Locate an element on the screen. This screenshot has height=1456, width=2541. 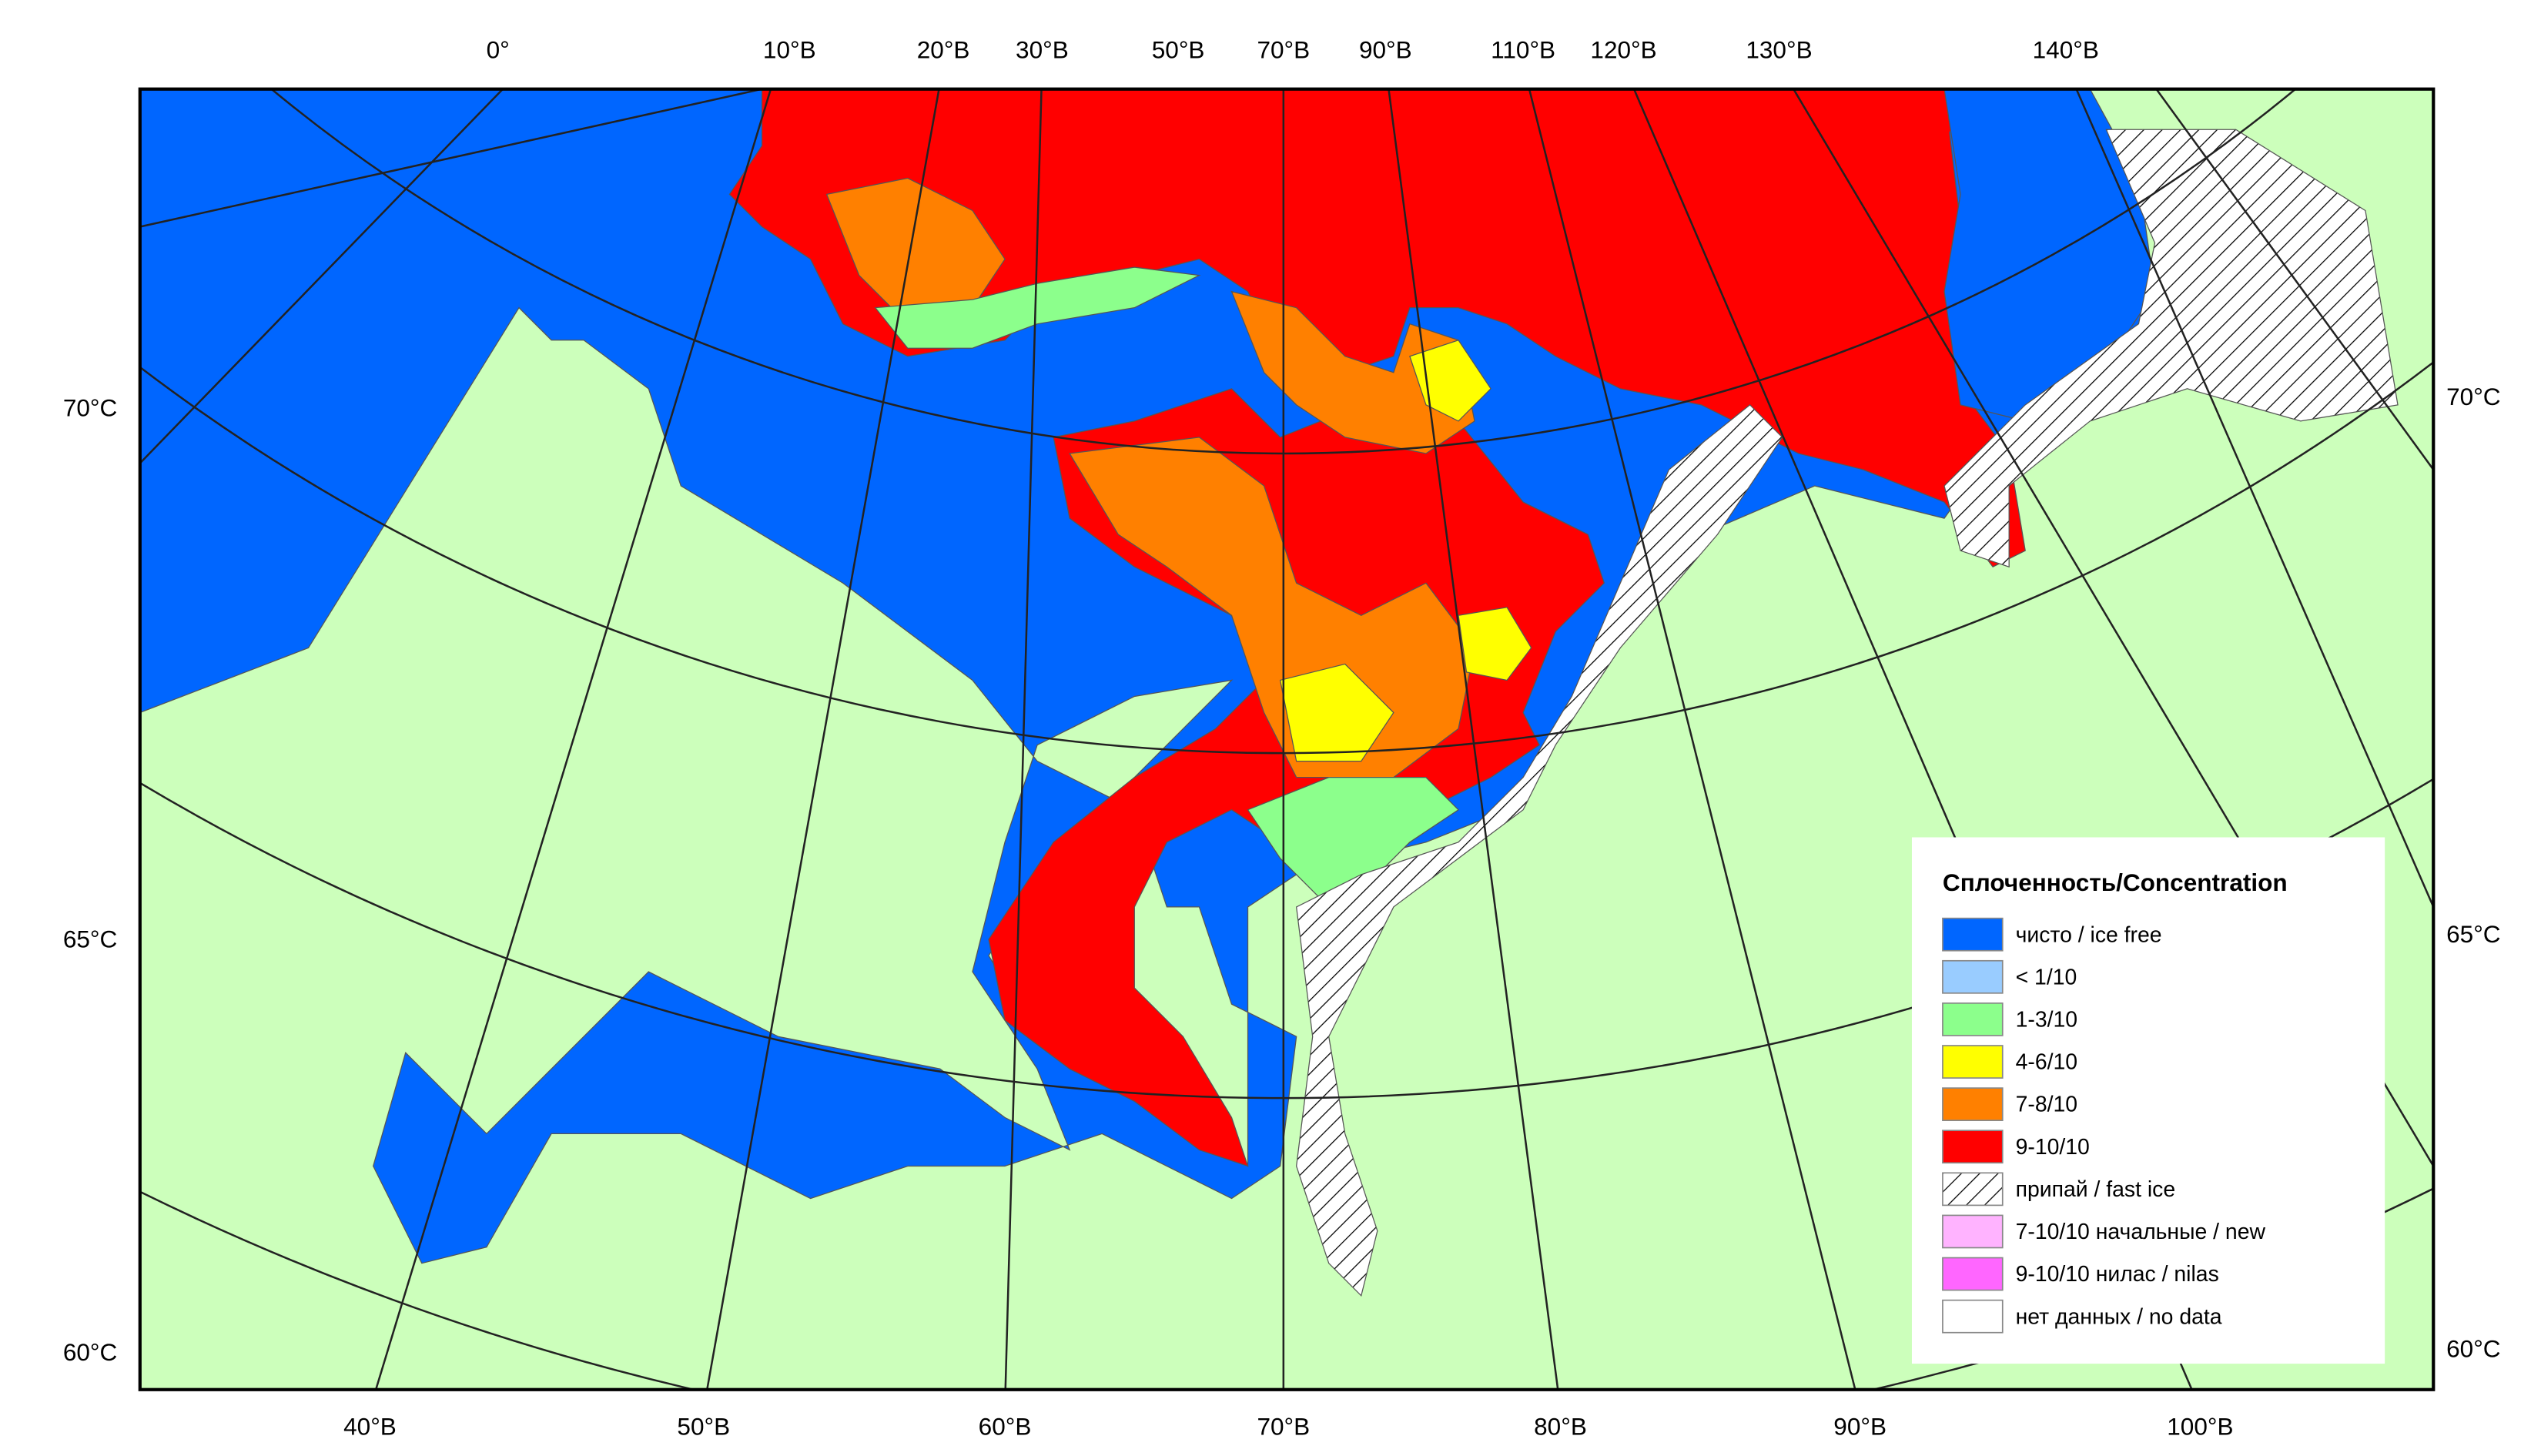
top-longitude-label: 50°В is located at coordinates (1178, 50).